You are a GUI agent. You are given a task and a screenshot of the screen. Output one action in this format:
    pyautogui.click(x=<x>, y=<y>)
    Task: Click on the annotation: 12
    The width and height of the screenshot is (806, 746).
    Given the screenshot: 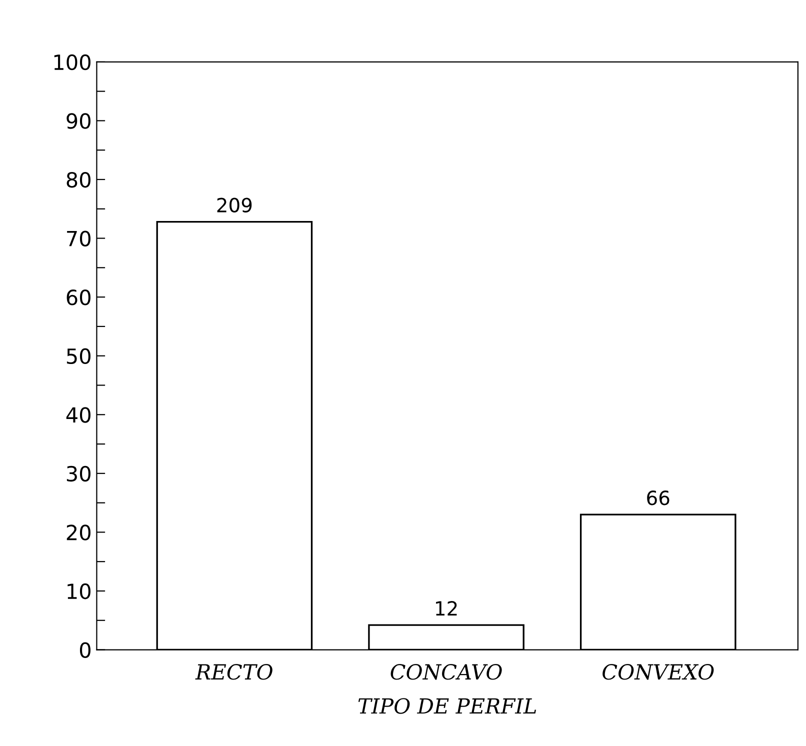 What is the action you would take?
    pyautogui.click(x=446, y=608)
    